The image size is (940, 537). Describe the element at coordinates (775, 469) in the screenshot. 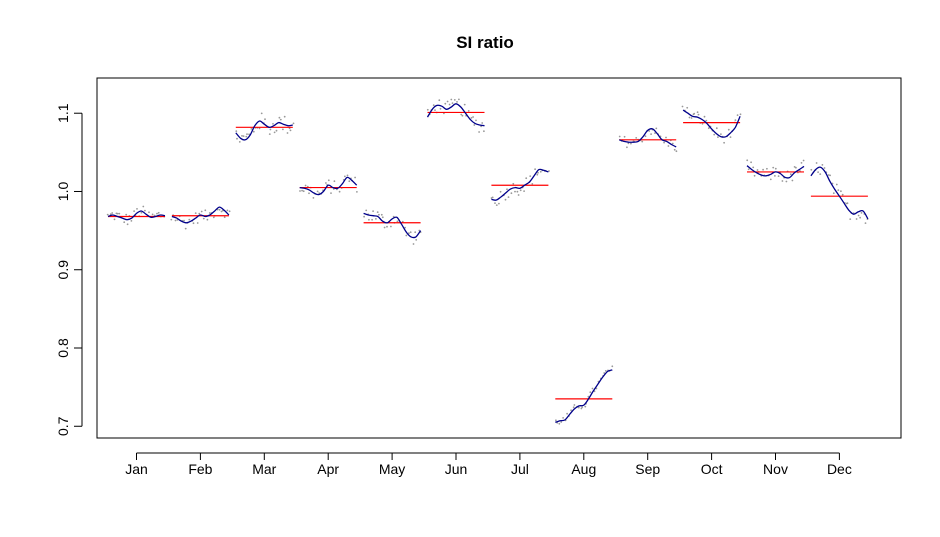

I see `x-tick-label-nov: Nov` at that location.